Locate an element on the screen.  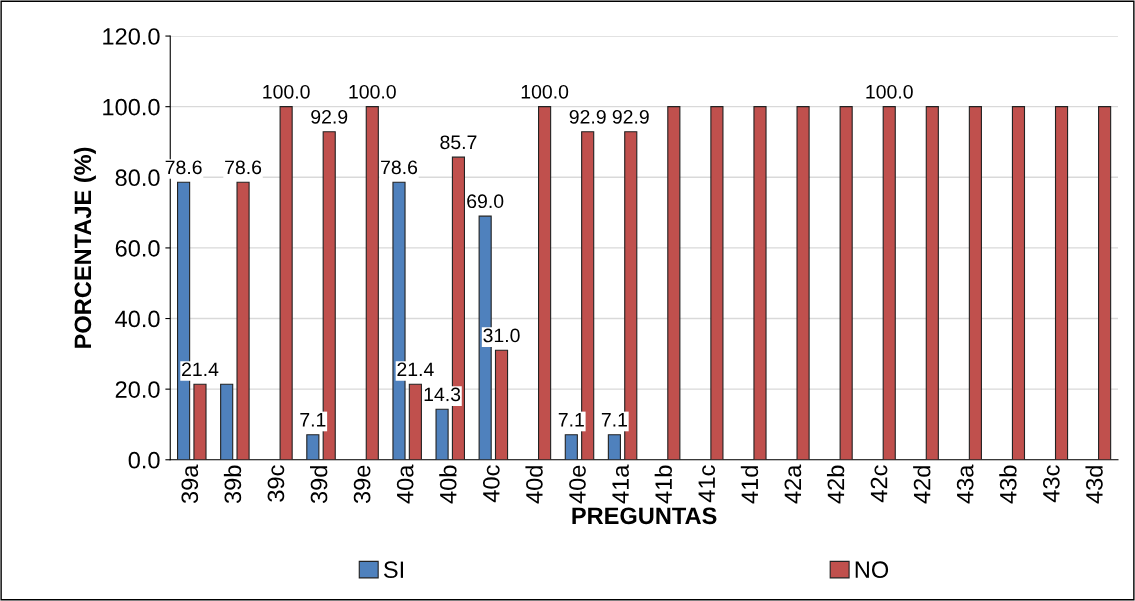
x-tick-label: 43a is located at coordinates (965, 484).